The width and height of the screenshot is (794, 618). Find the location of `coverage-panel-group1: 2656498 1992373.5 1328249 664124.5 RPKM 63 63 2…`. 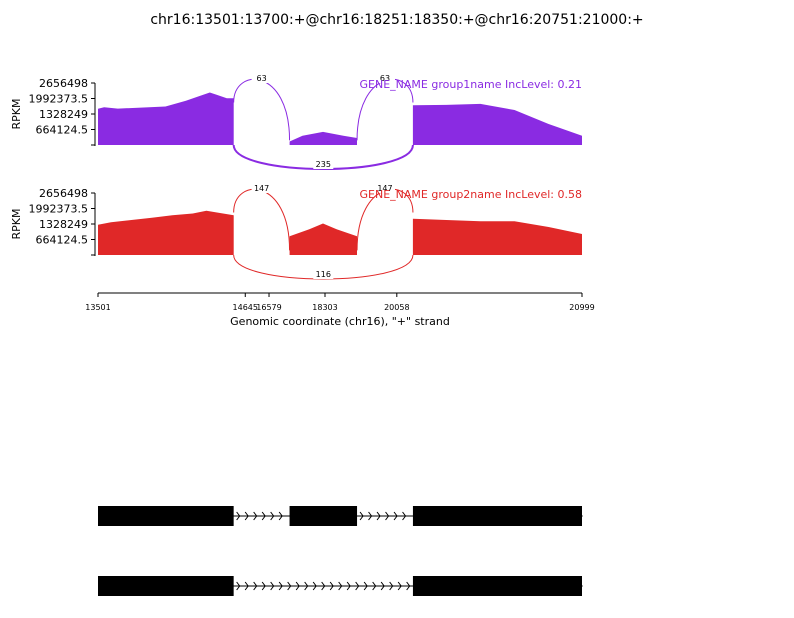

coverage-panel-group1: 2656498 1992373.5 1328249 664124.5 RPKM 63 63 2… is located at coordinates (296, 121).